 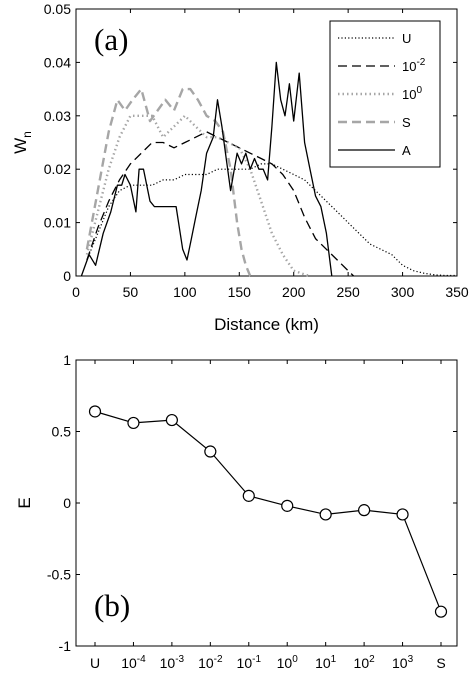 What do you see at coordinates (403, 662) in the screenshot?
I see `x-tick-label: 103` at bounding box center [403, 662].